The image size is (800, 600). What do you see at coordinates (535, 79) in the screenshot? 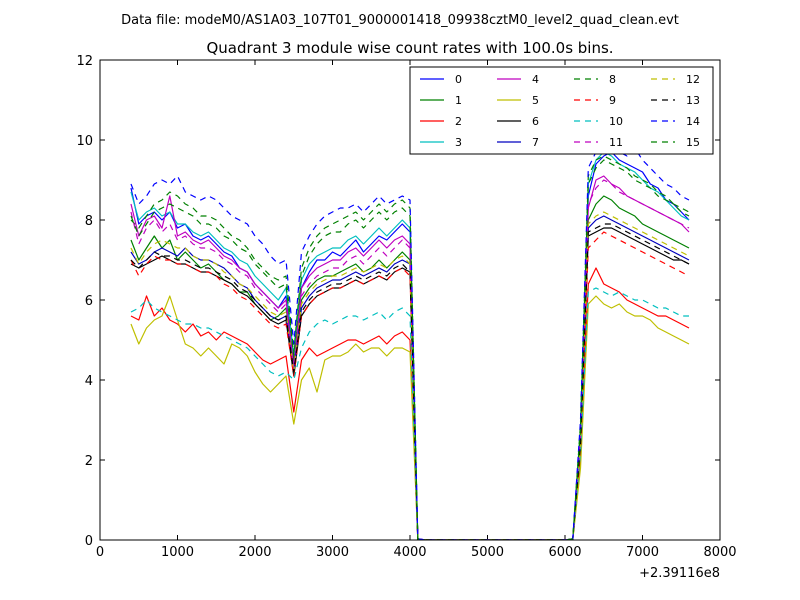
I see `legend-label-4: 4` at bounding box center [535, 79].